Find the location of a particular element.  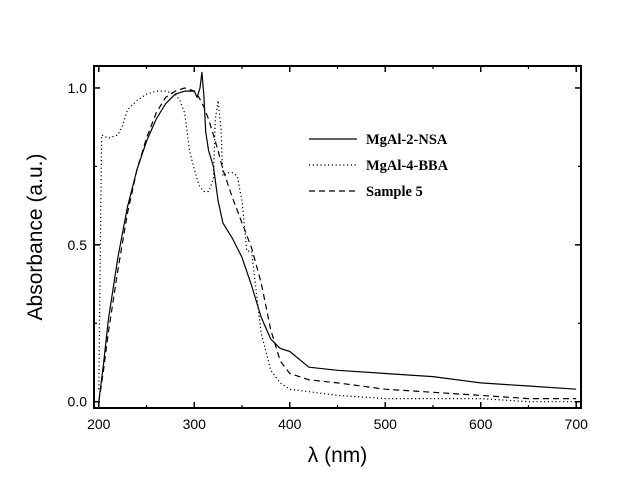

x-tick-label: 700 is located at coordinates (577, 424).